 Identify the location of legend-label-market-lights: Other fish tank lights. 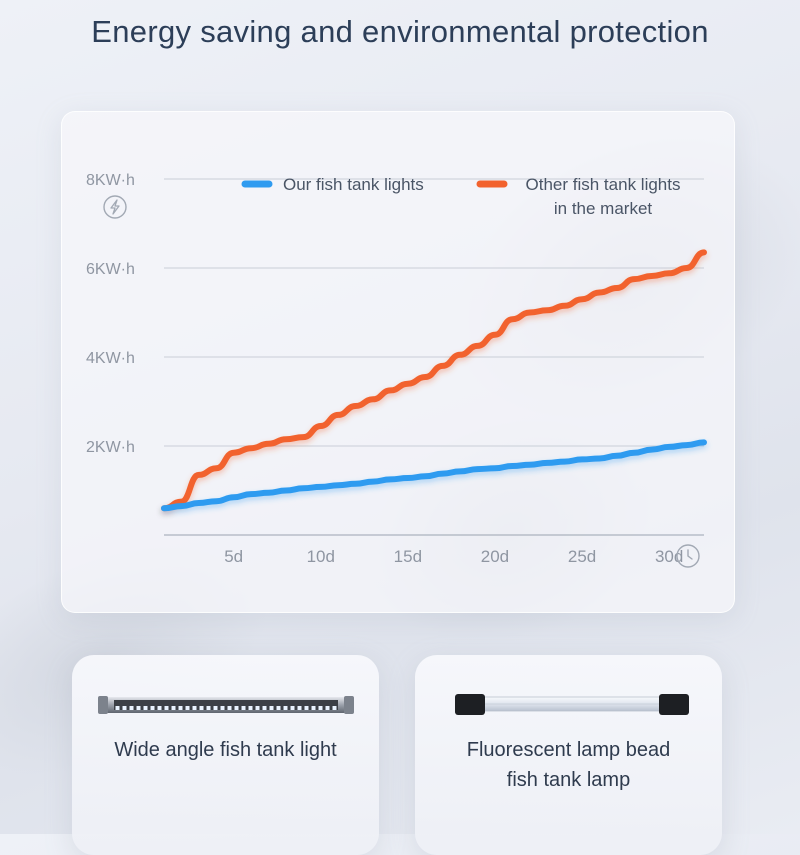
(603, 184).